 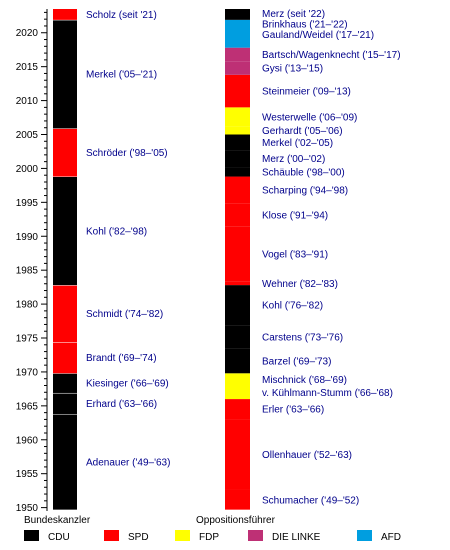 What do you see at coordinates (27, 406) in the screenshot?
I see `y-tick-label: 1965` at bounding box center [27, 406].